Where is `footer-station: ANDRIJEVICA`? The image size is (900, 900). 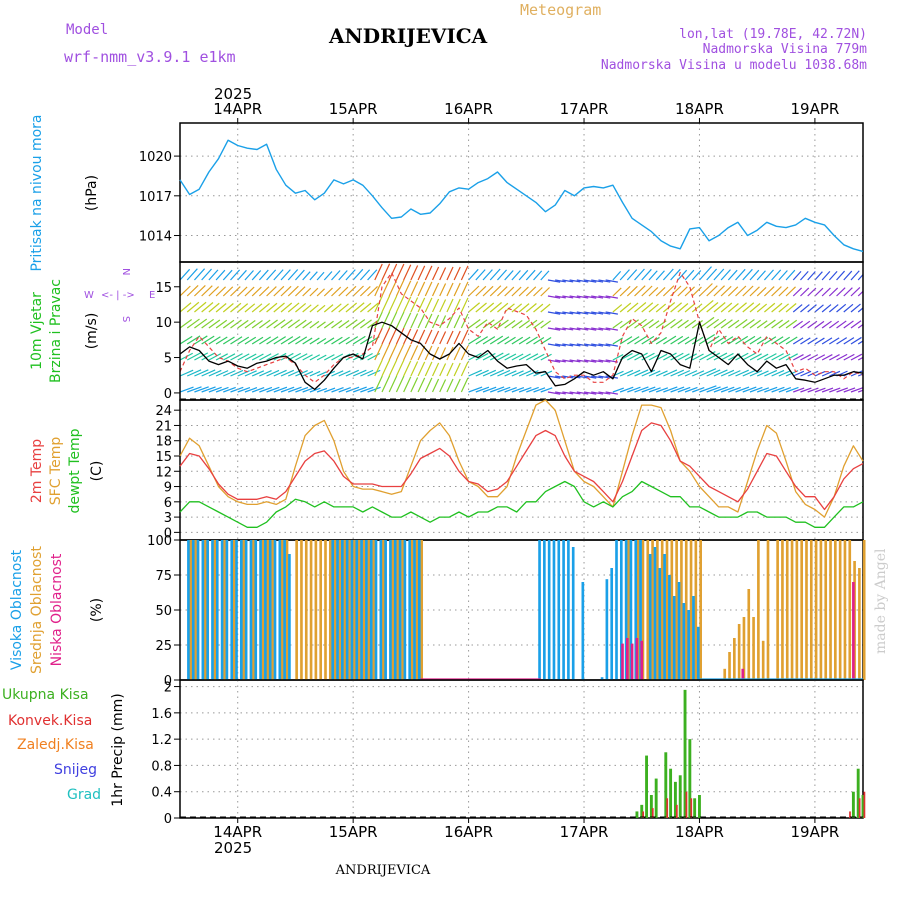
footer-station: ANDRIJEVICA is located at coordinates (383, 870).